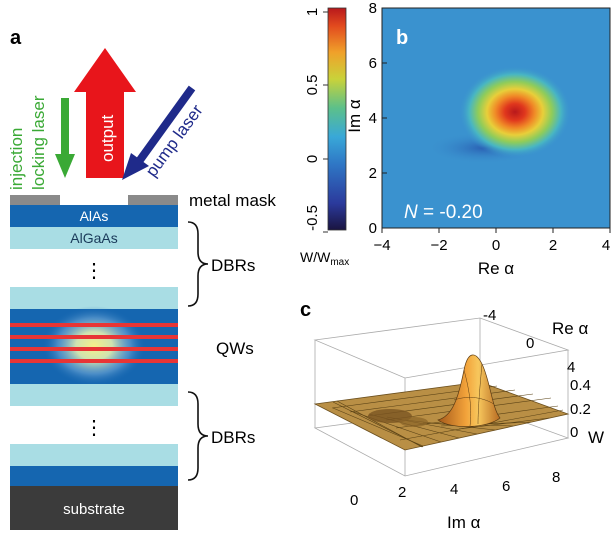  What do you see at coordinates (515, 112) in the screenshot?
I see `heatmap-peak` at bounding box center [515, 112].